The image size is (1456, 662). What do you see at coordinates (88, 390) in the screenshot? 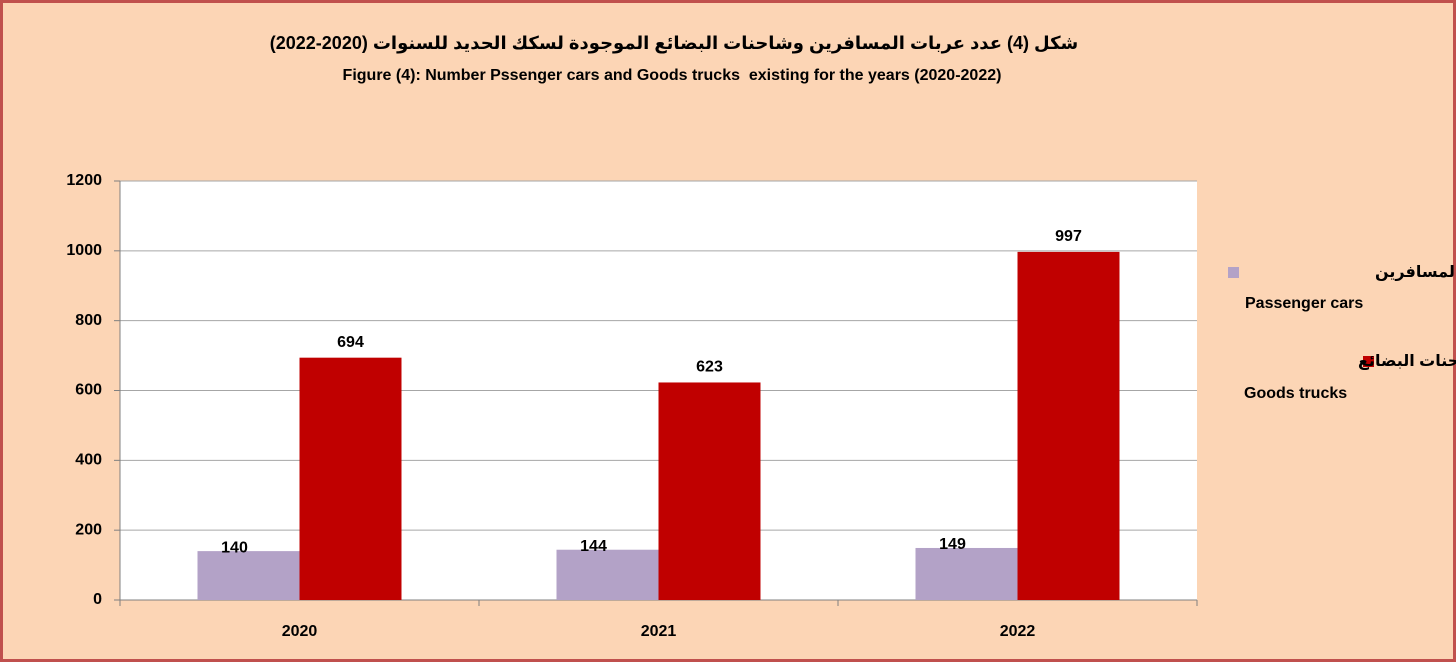
I see `y-tick-label: 600` at bounding box center [88, 390].